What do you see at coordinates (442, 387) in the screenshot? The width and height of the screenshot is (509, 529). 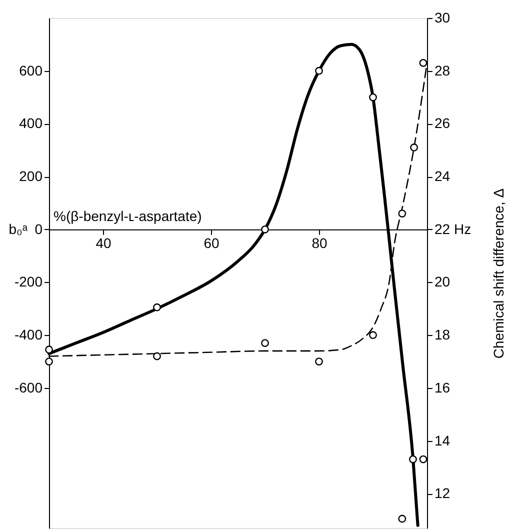 I see `y2-tick-label: 16` at bounding box center [442, 387].